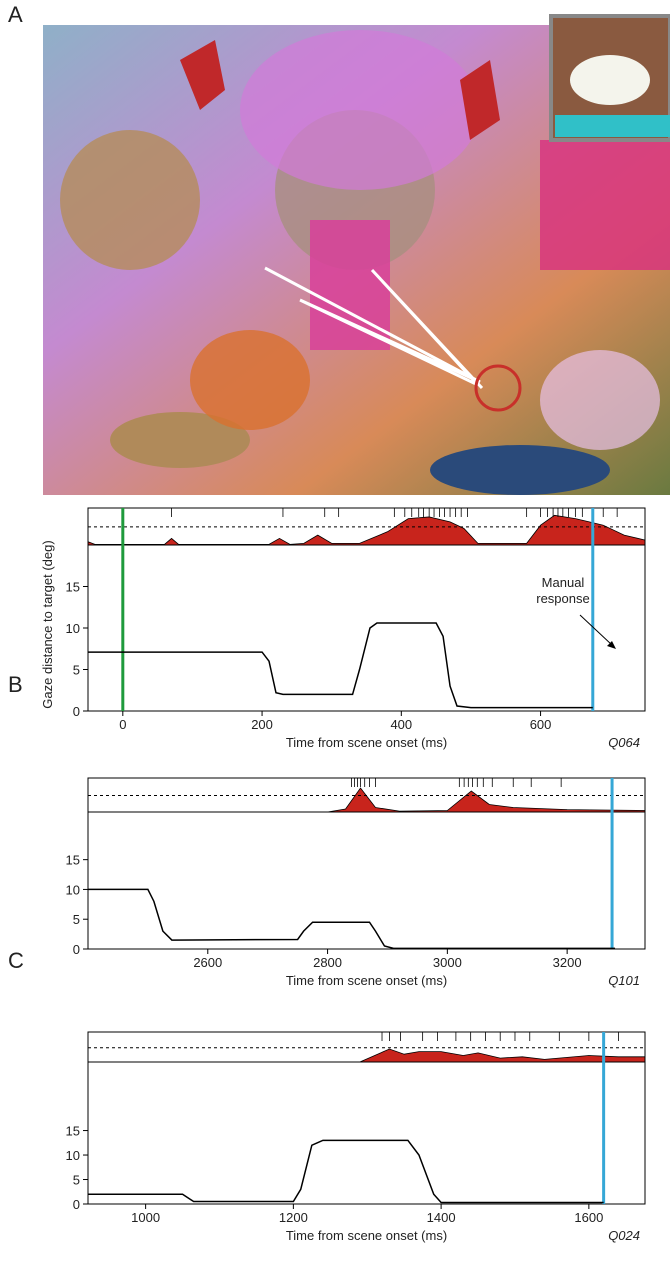 This screenshot has width=670, height=1262. I want to click on annotation-arrow, so click(596, 630).